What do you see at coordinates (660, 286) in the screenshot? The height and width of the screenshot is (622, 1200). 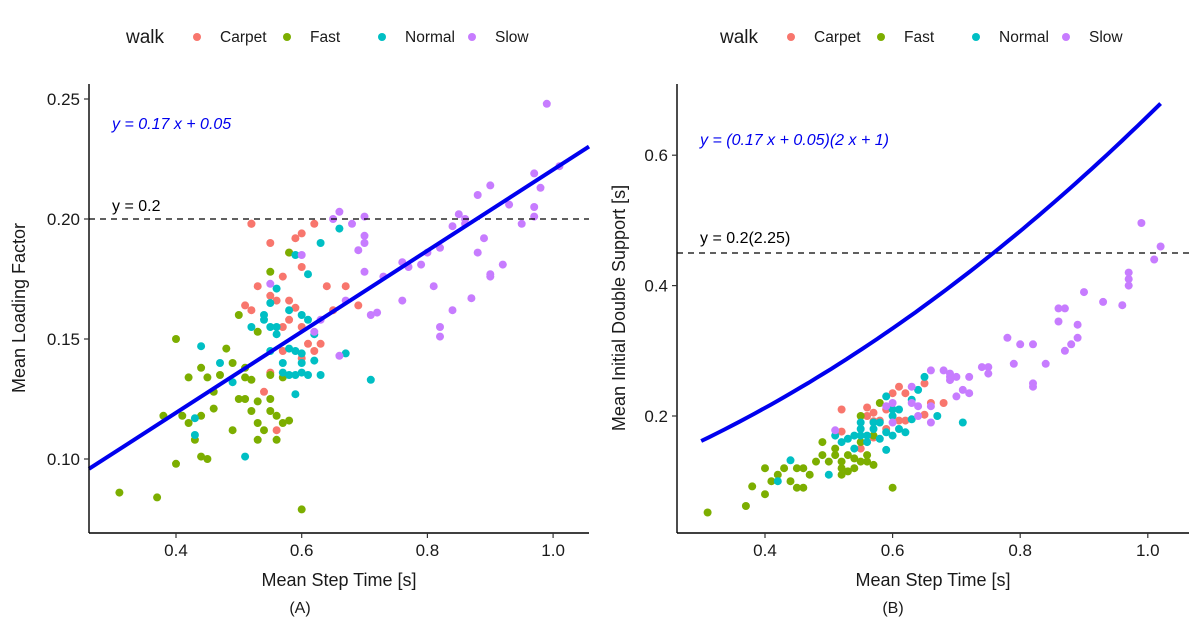 I see `y-ticks-b: 0.2 0.4 0.6` at bounding box center [660, 286].